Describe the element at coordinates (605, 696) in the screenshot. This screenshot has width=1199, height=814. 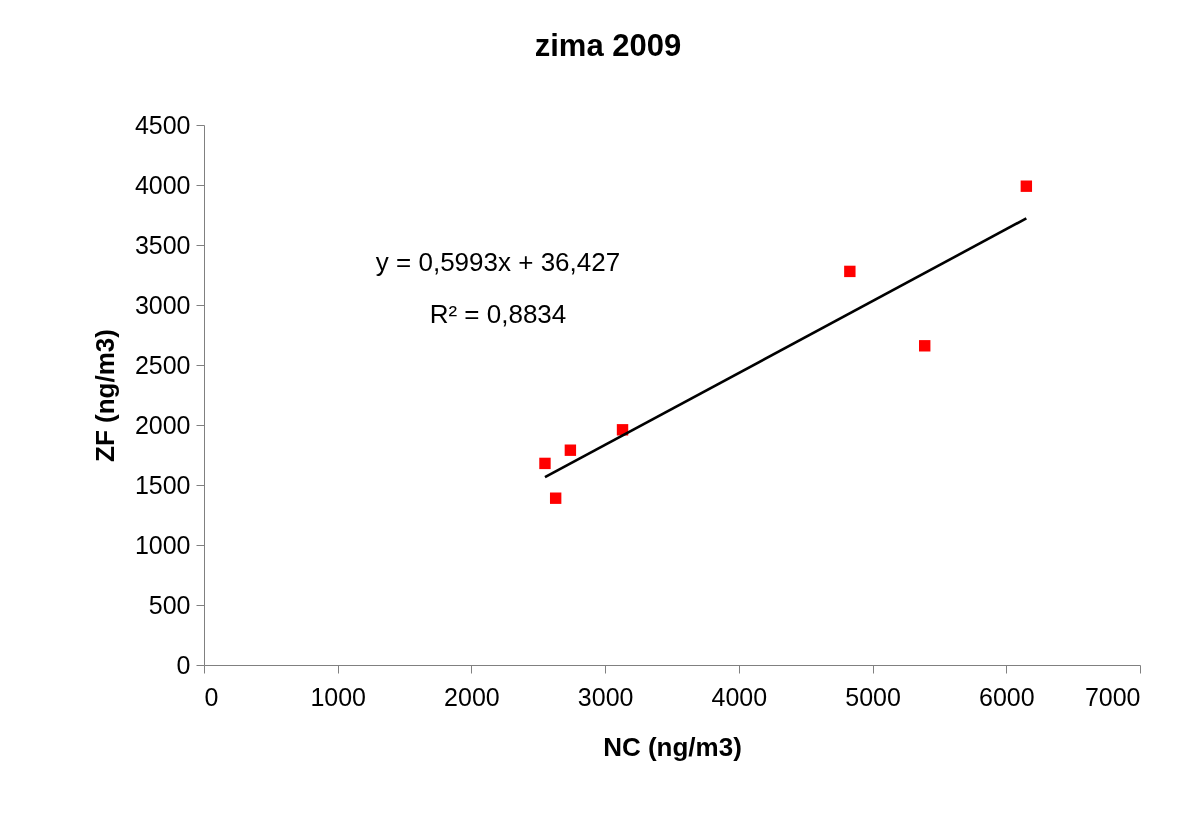
I see `x-tick-label: 3000` at that location.